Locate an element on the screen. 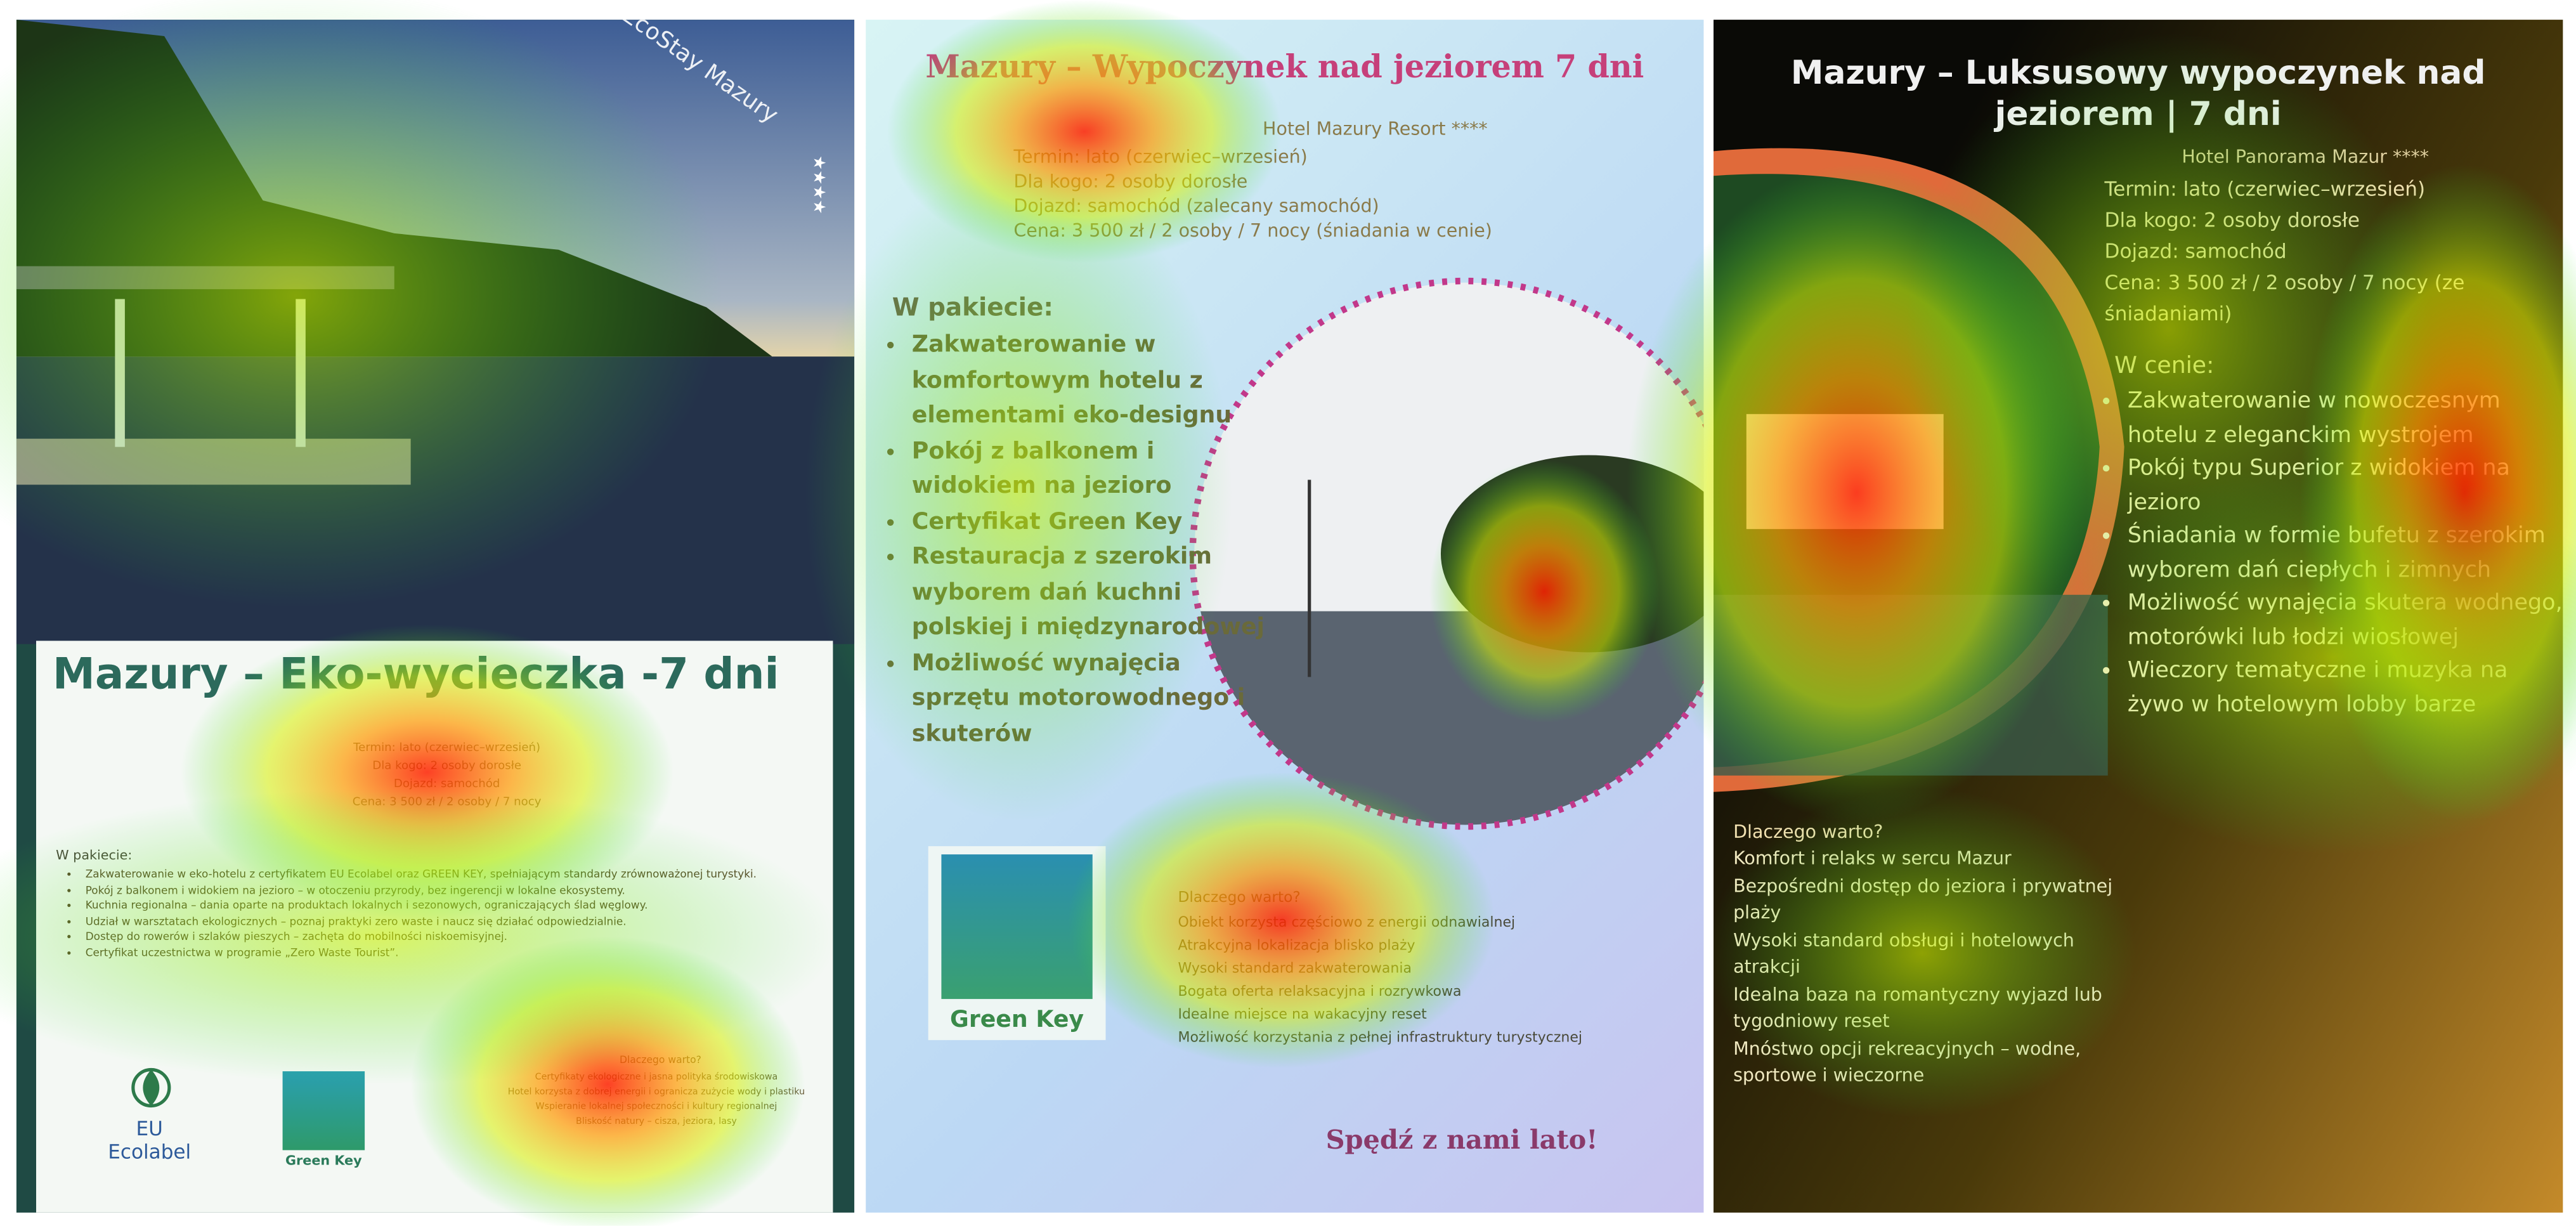 This screenshot has height=1226, width=2576. logo-text: Green Key is located at coordinates (1017, 1021).